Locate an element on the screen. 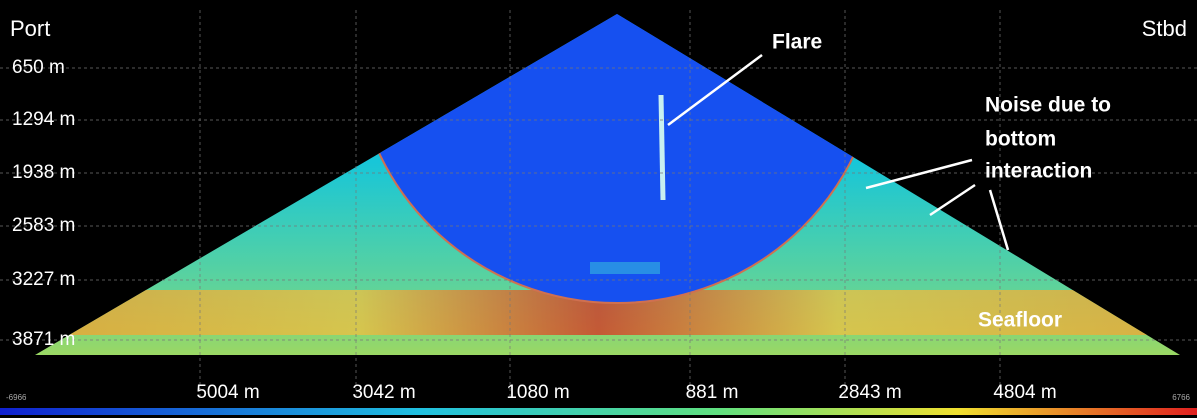  depth-label: 3227 m is located at coordinates (43, 279).